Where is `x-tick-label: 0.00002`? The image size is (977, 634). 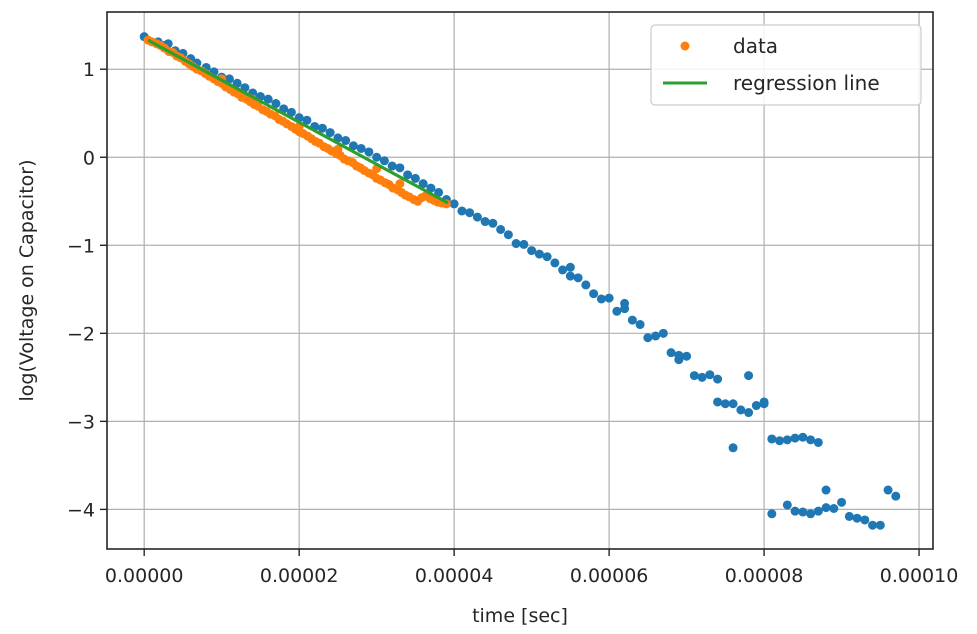
x-tick-label: 0.00002 is located at coordinates (299, 576).